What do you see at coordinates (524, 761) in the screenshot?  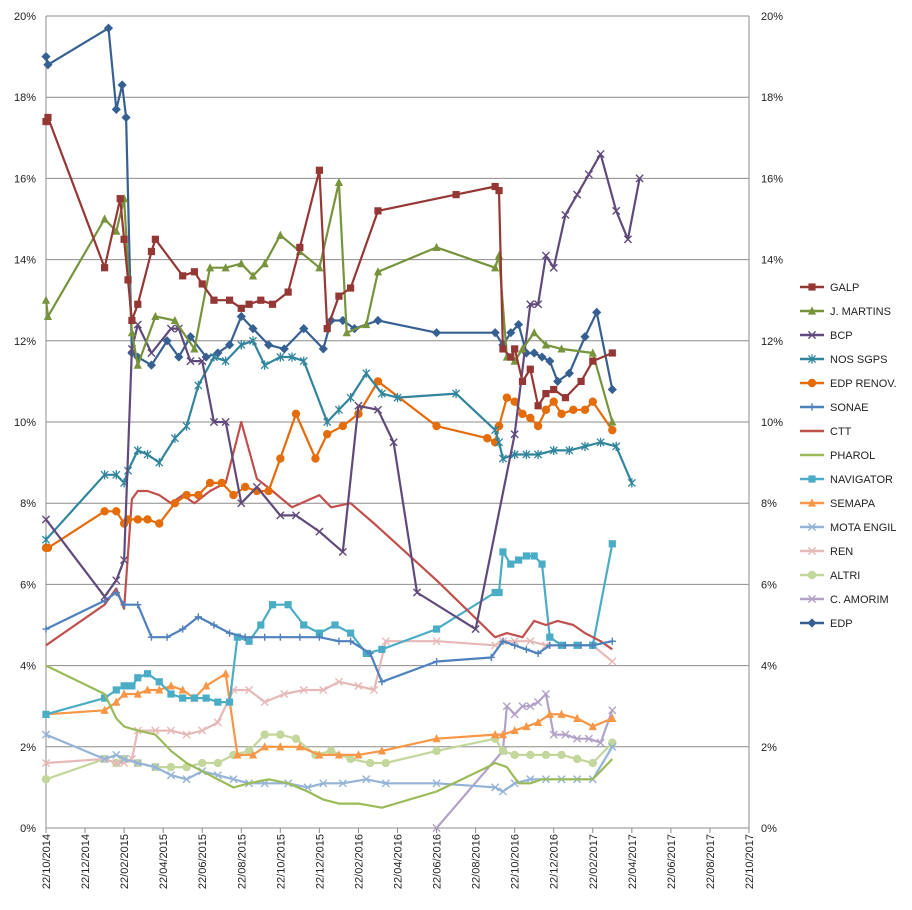 I see `series-c-amorim` at bounding box center [524, 761].